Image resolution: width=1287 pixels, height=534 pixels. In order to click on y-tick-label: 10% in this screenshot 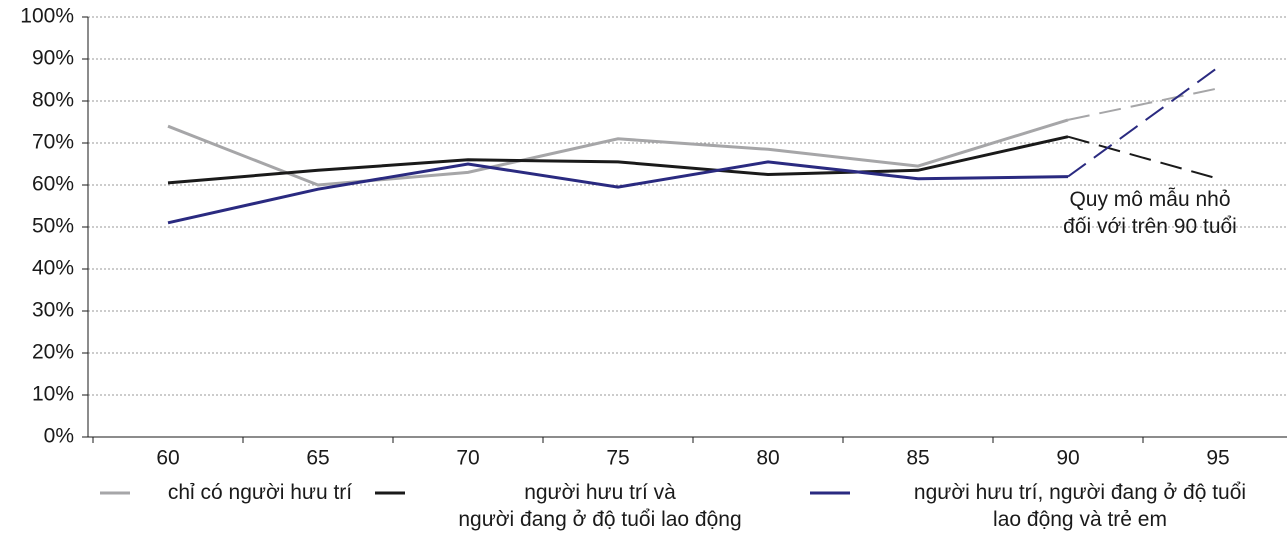, I will do `click(53, 394)`.